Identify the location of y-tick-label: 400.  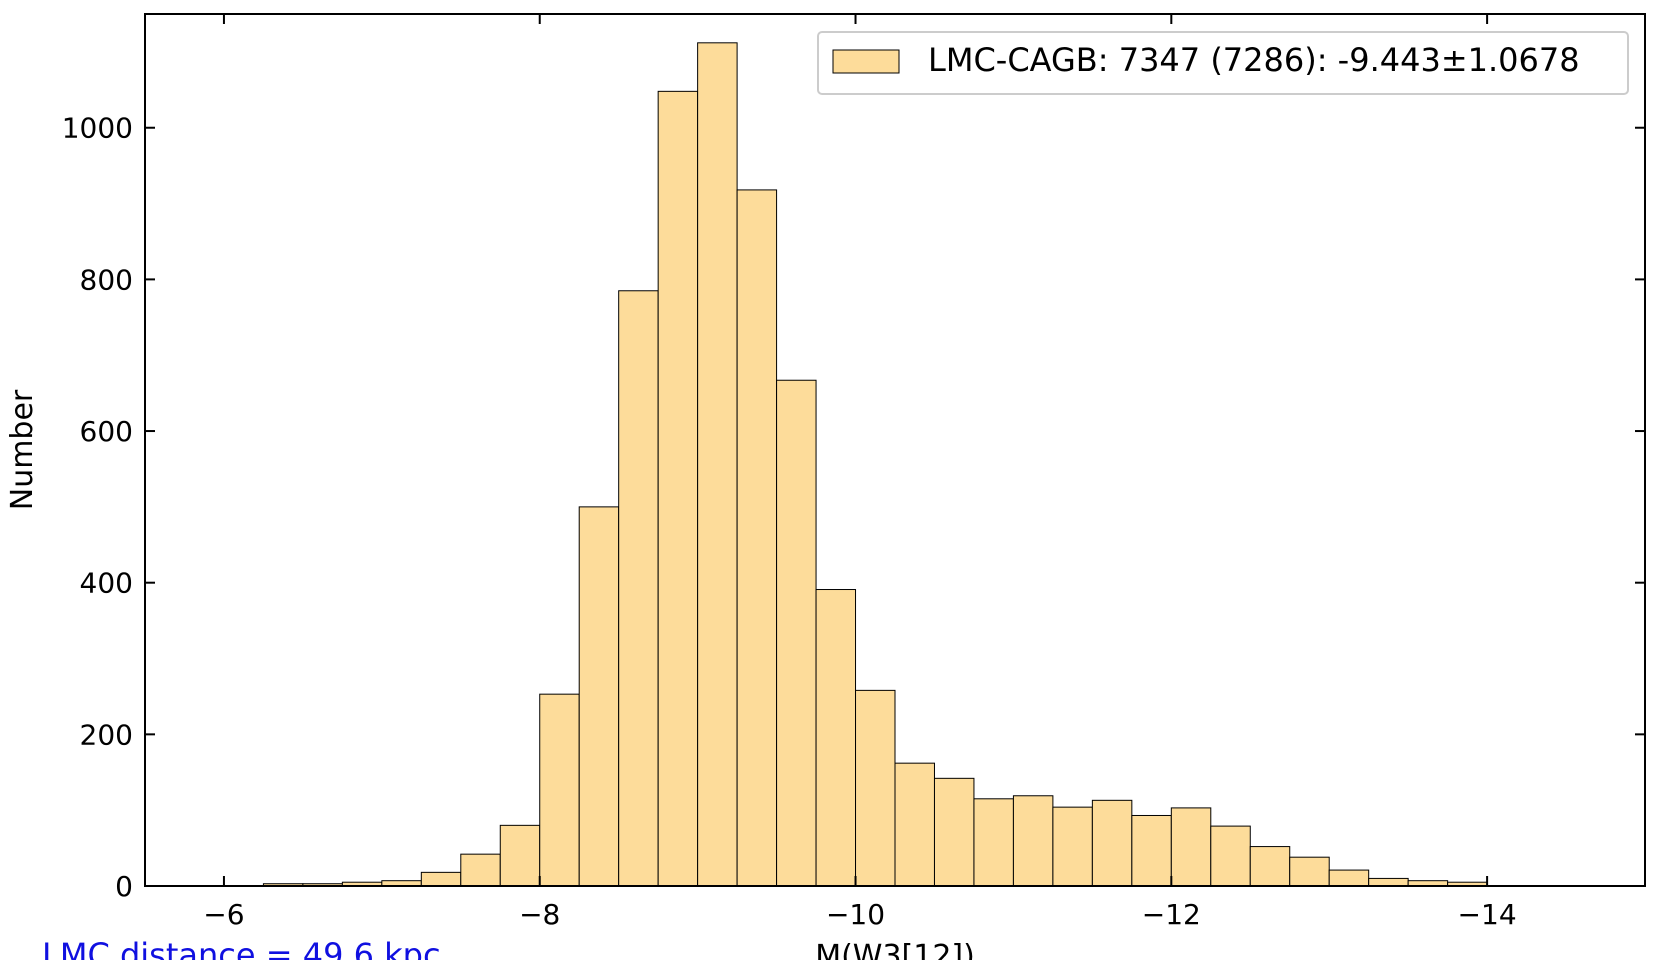
(106, 583).